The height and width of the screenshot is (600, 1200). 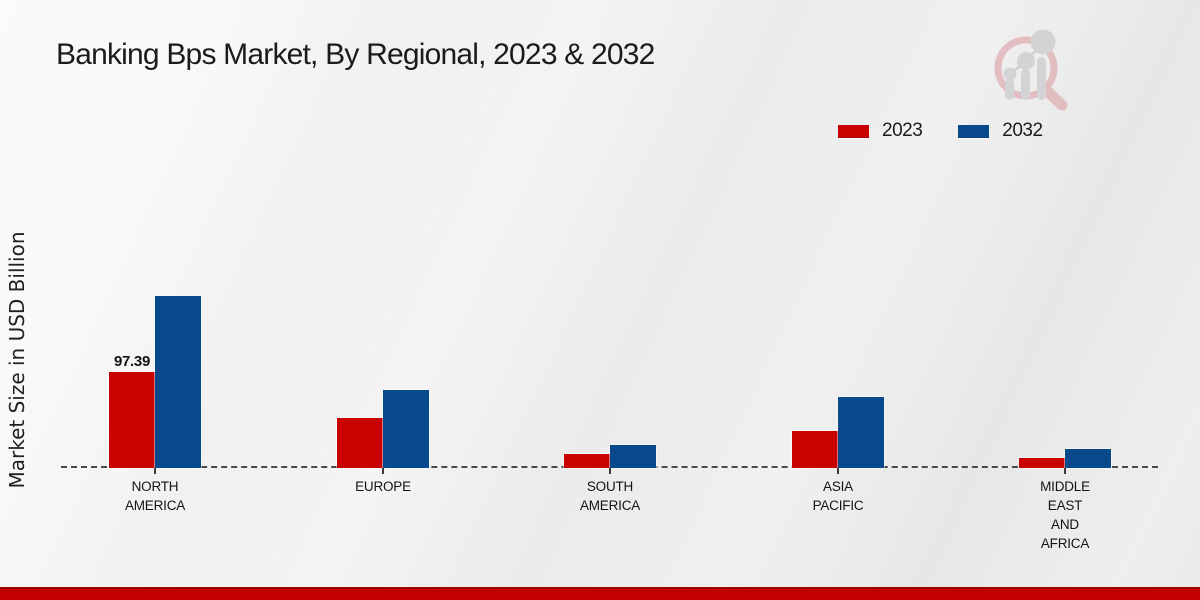 What do you see at coordinates (902, 130) in the screenshot?
I see `legend-label-2023: 2023` at bounding box center [902, 130].